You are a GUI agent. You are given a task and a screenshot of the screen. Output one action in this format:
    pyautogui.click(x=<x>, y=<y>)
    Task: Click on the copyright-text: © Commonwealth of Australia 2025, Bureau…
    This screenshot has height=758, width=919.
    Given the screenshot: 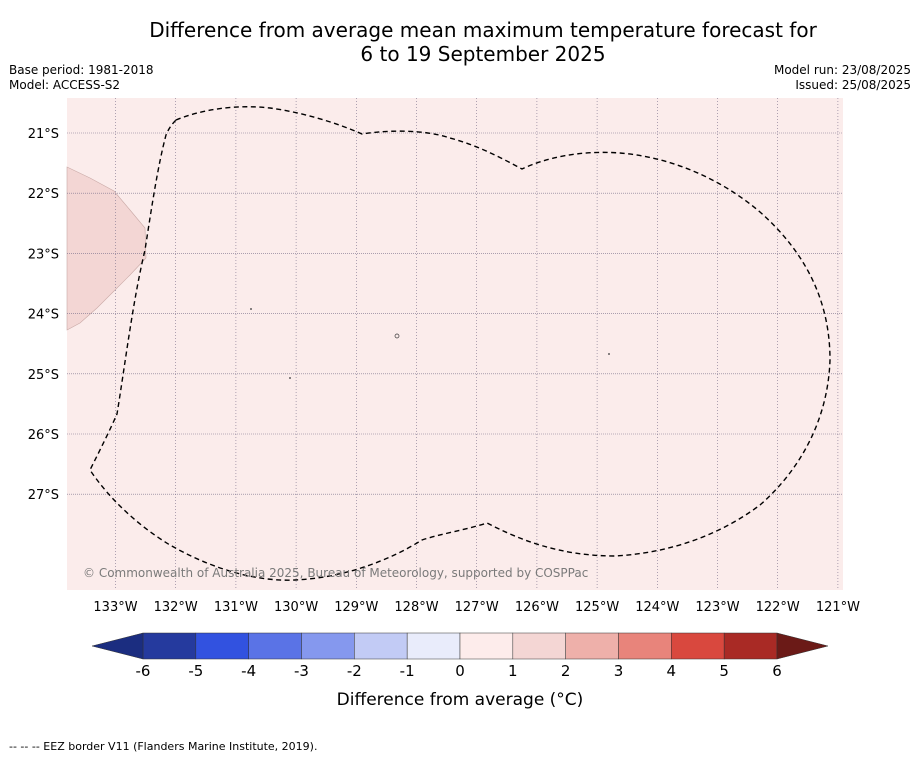 What is the action you would take?
    pyautogui.click(x=335, y=573)
    